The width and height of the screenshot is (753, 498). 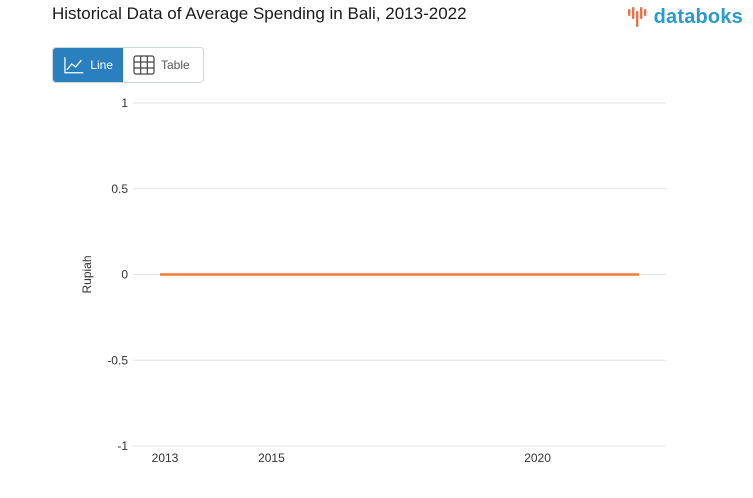 What do you see at coordinates (124, 275) in the screenshot?
I see `y-tick-label: 0` at bounding box center [124, 275].